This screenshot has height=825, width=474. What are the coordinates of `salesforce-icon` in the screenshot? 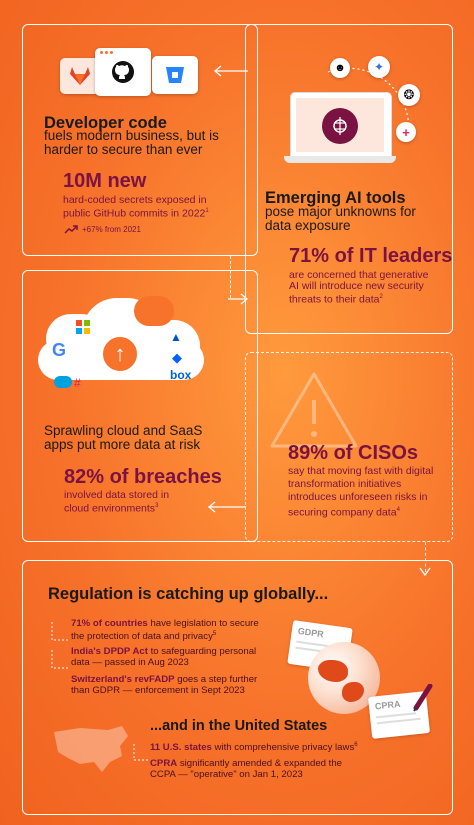 It's located at (63, 382).